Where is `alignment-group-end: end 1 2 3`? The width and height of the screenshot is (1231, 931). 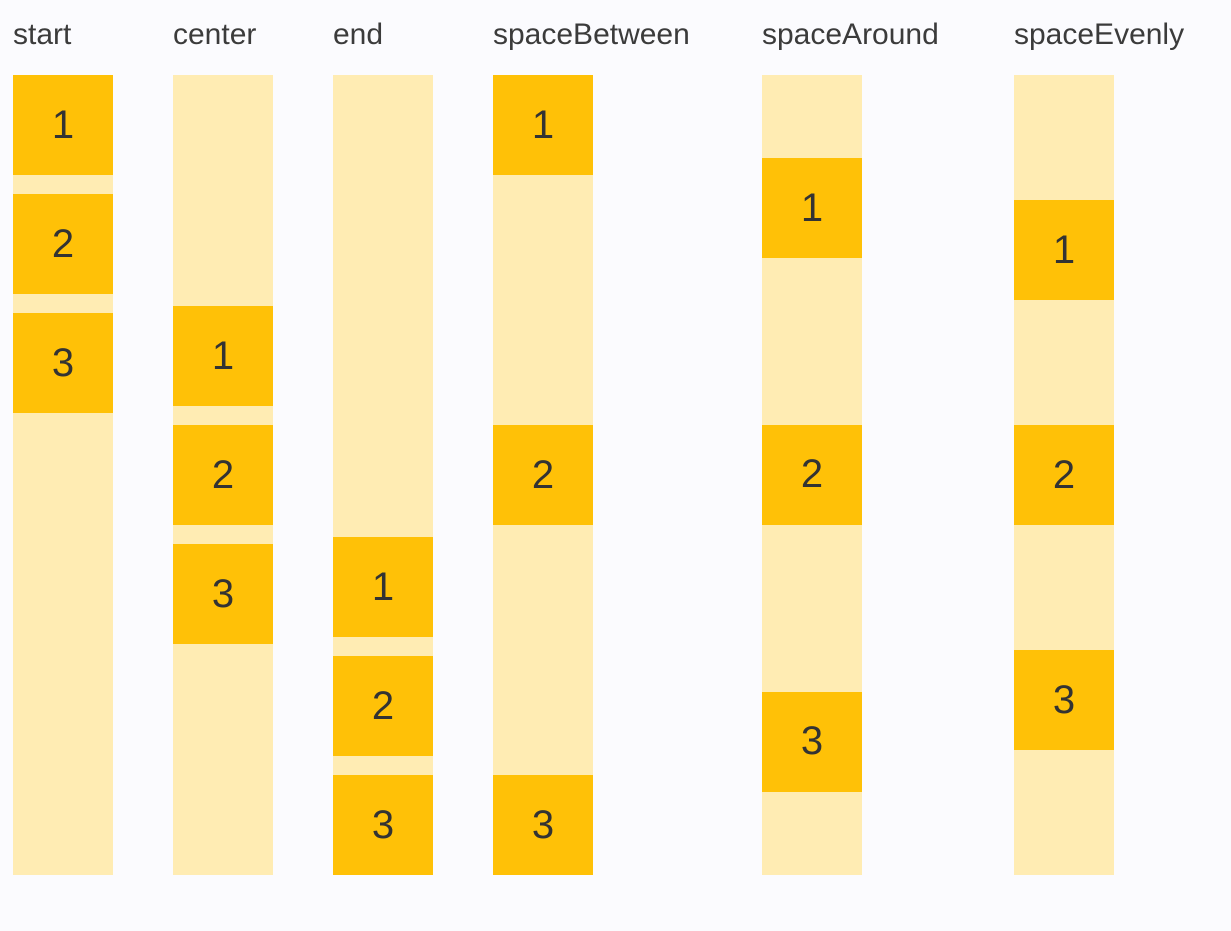 alignment-group-end: end 1 2 3 is located at coordinates (383, 445).